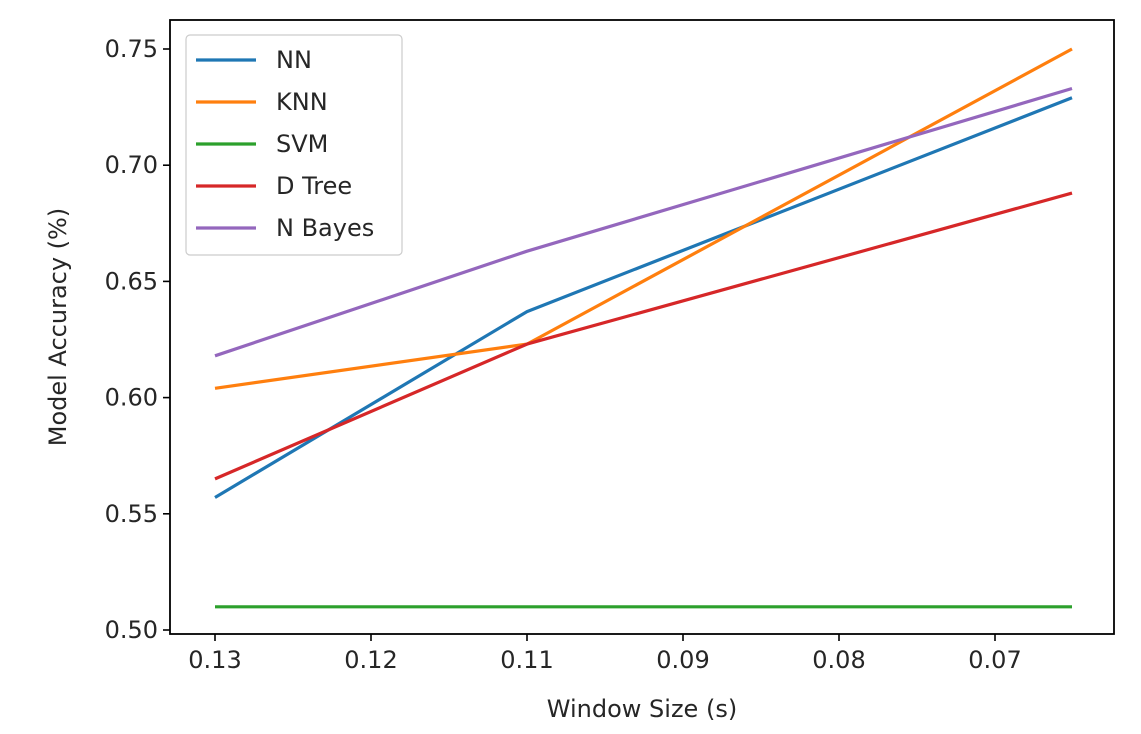  What do you see at coordinates (838, 660) in the screenshot?
I see `x-tick-label: 0.08` at bounding box center [838, 660].